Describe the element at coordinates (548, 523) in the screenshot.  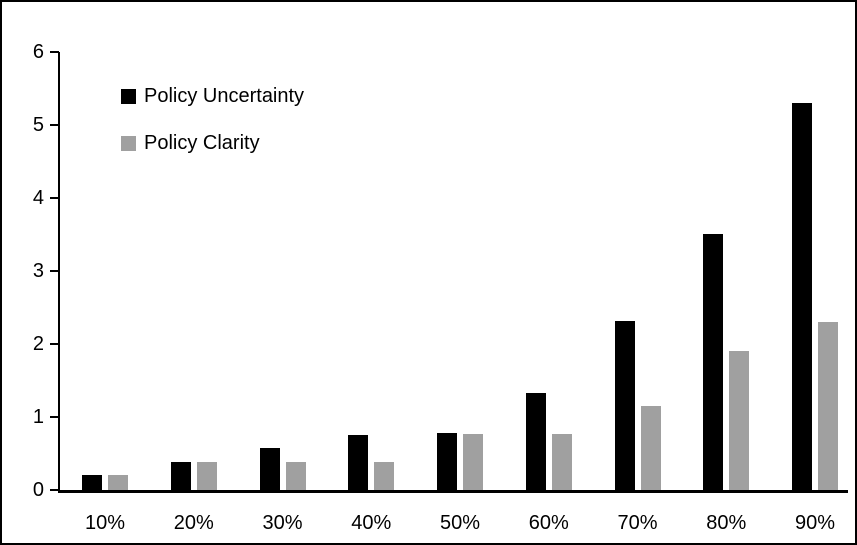
I see `x-tick-label: 60%` at that location.